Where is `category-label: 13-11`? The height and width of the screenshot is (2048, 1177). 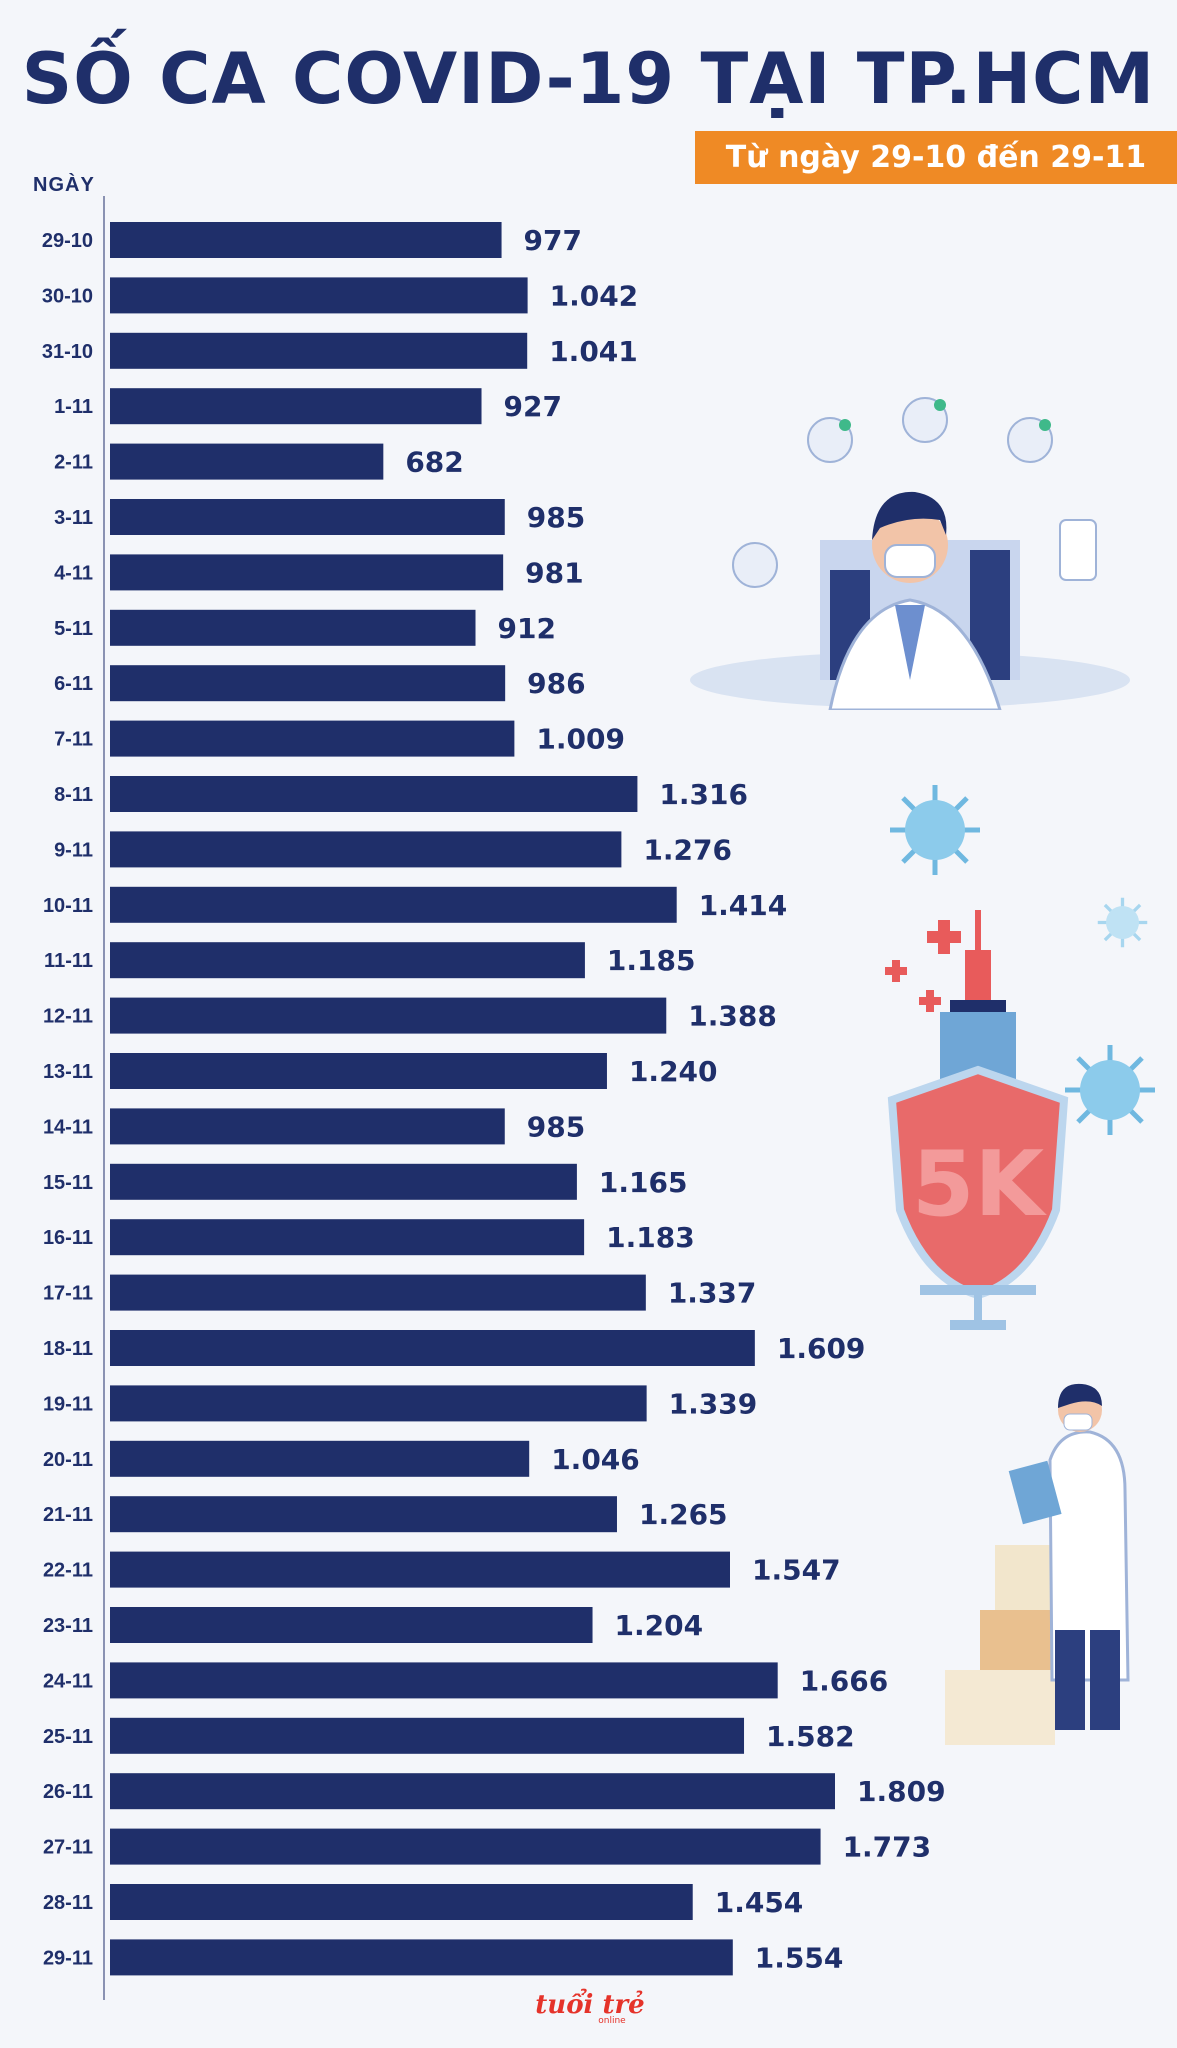
category-label: 13-11 is located at coordinates (68, 1072).